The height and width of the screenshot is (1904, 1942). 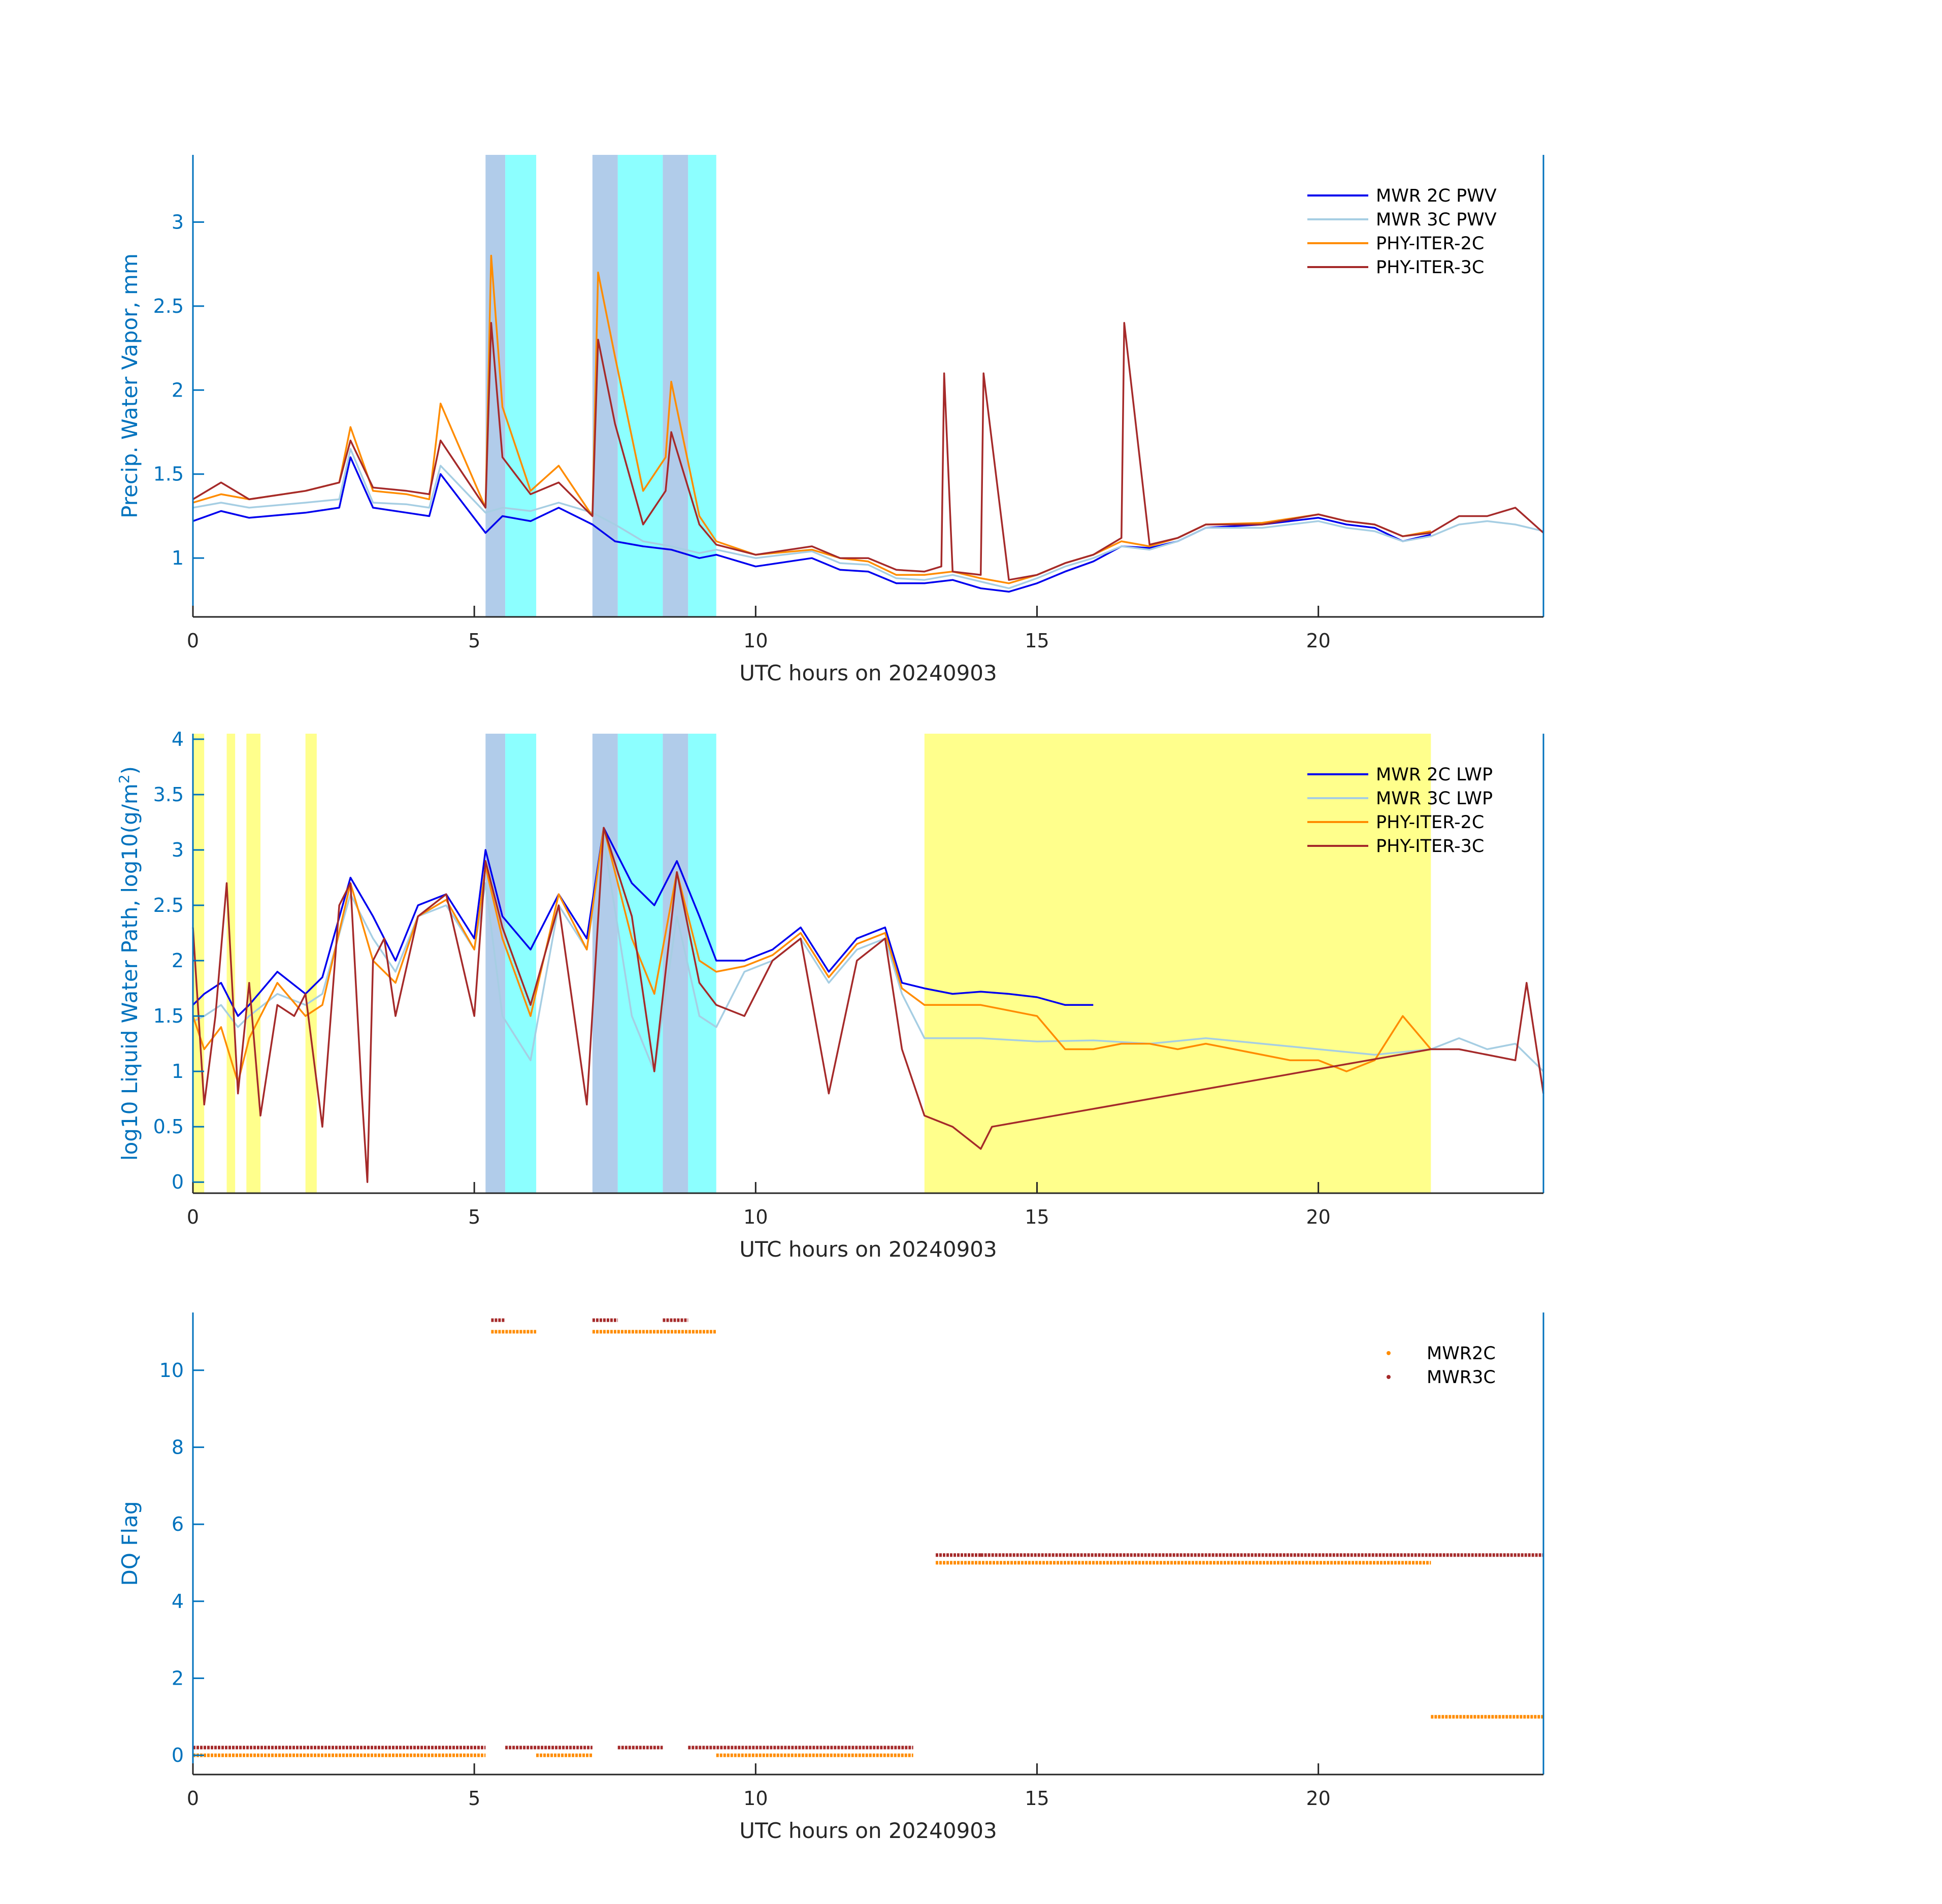 What do you see at coordinates (129, 770) in the screenshot?
I see `y-axis-label-close: )` at bounding box center [129, 770].